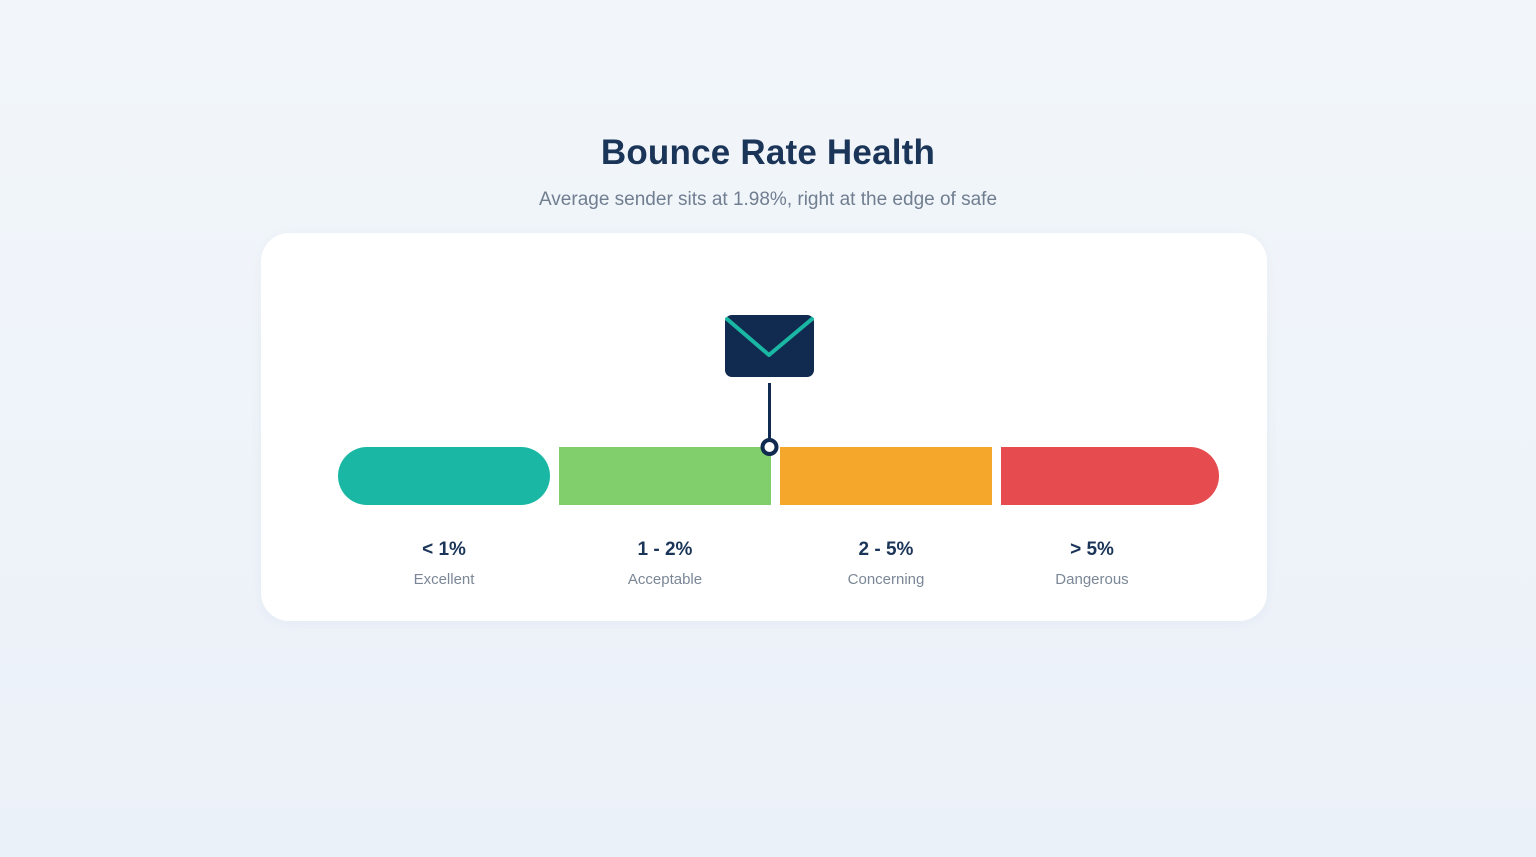  Describe the element at coordinates (769, 346) in the screenshot. I see `envelope-icon` at that location.